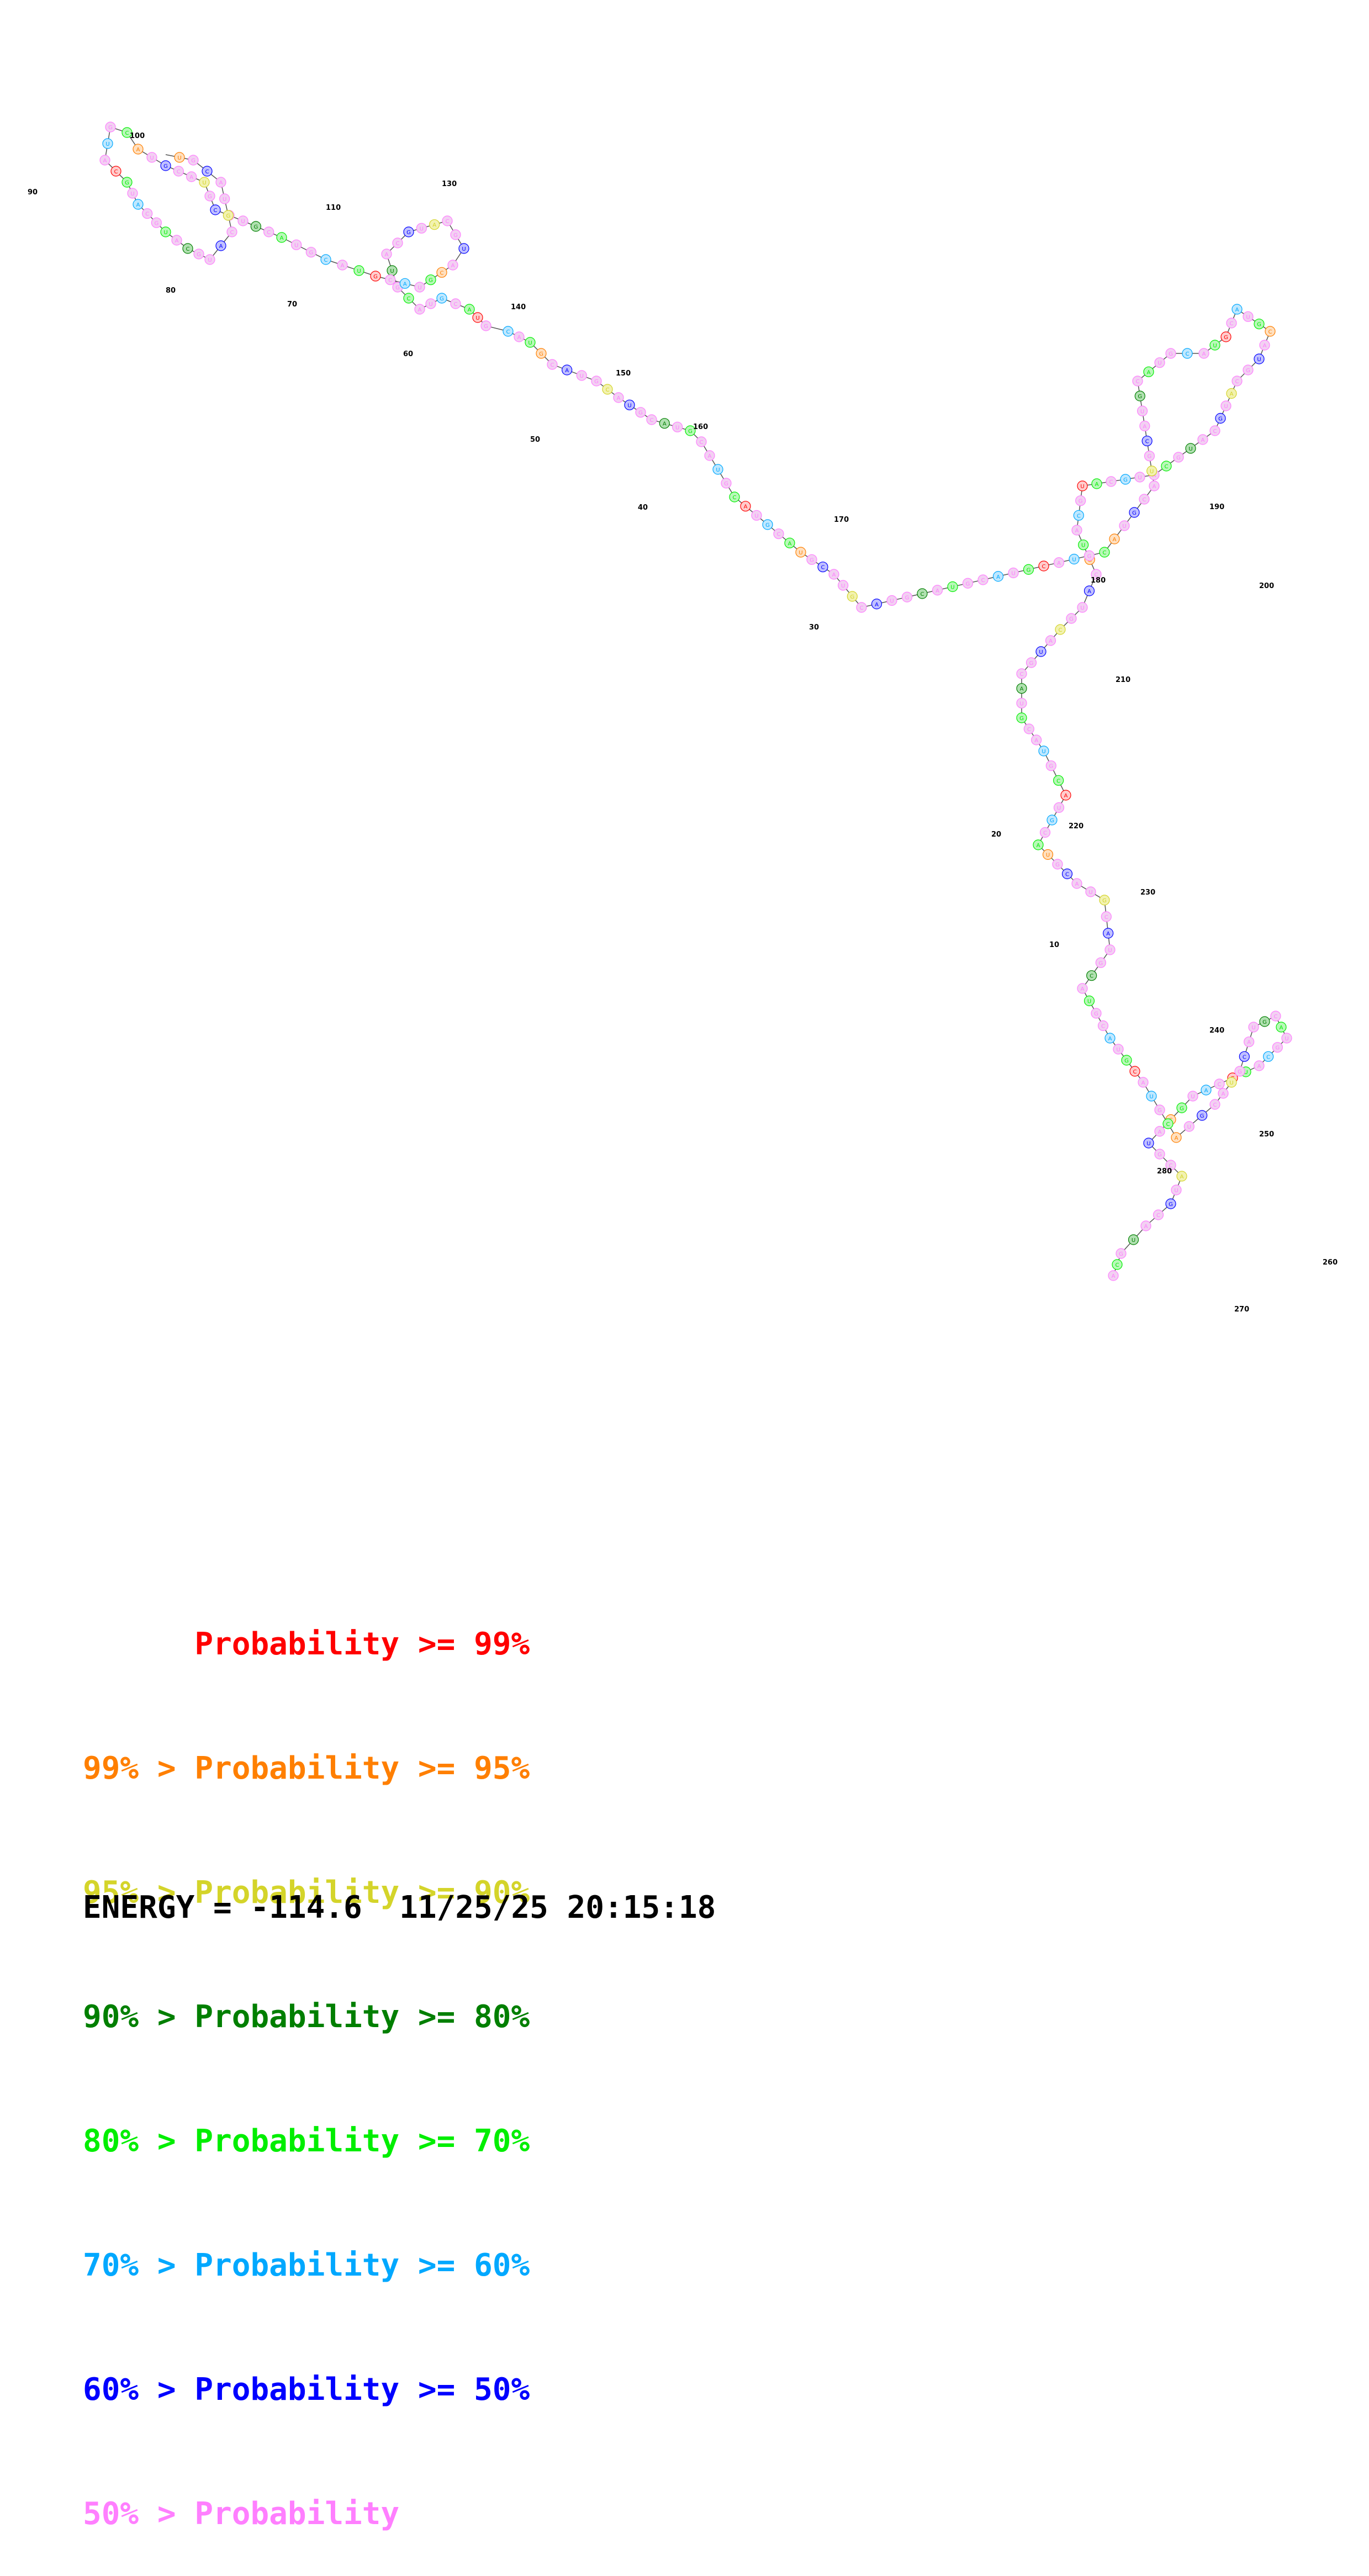  Describe the element at coordinates (1098, 581) in the screenshot. I see `position-label: 180` at that location.